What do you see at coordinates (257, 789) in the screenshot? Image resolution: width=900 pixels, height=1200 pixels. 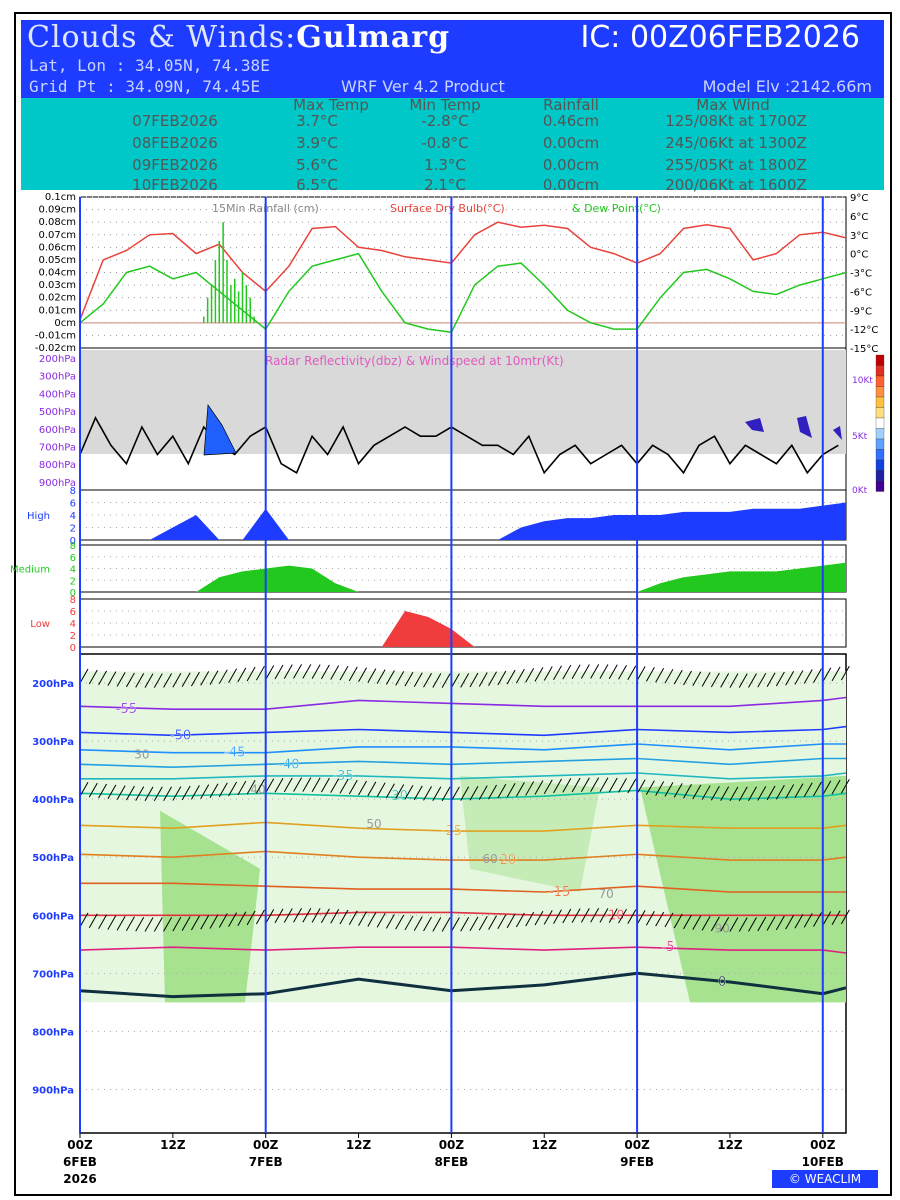 I see `rh-contour-label: 40` at bounding box center [257, 789].